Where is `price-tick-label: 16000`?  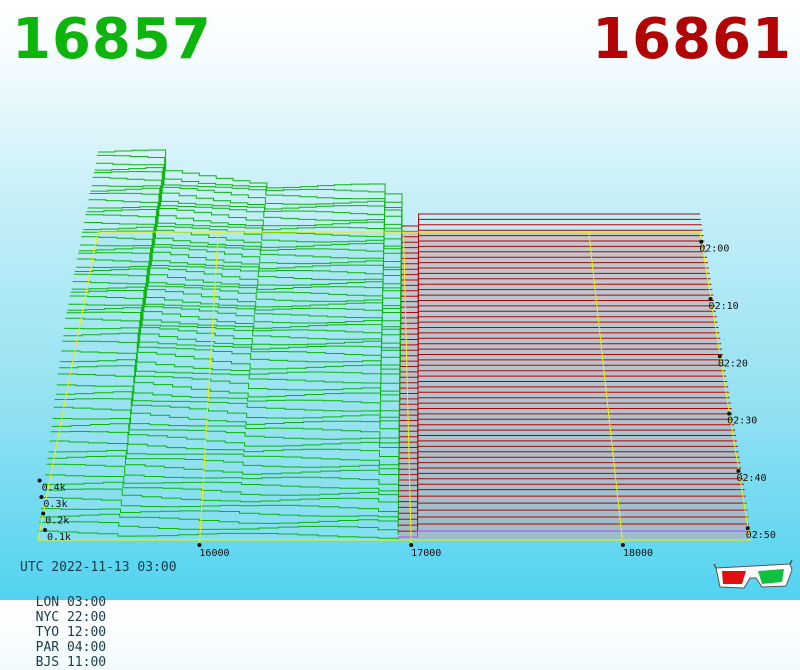
price-tick-label: 16000 is located at coordinates (214, 553).